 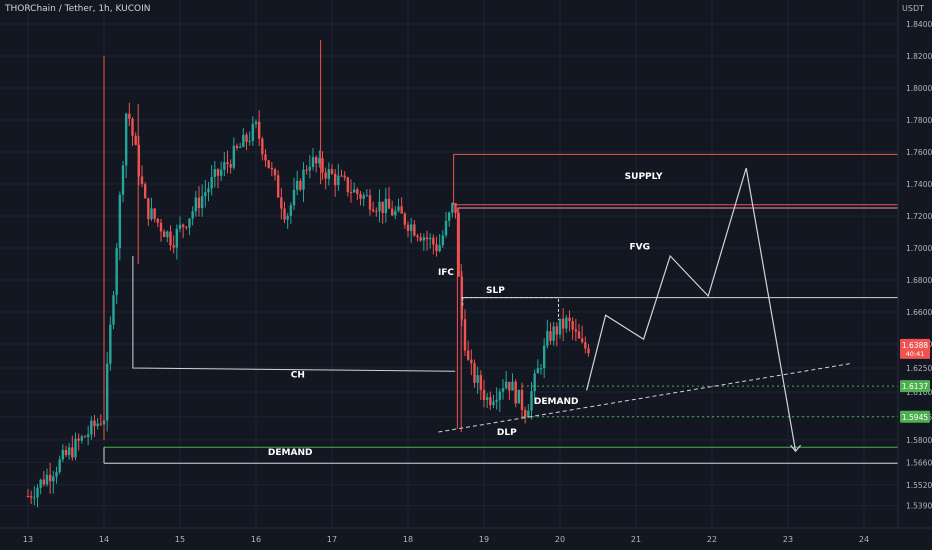 I want to click on ch-line, so click(x=294, y=314).